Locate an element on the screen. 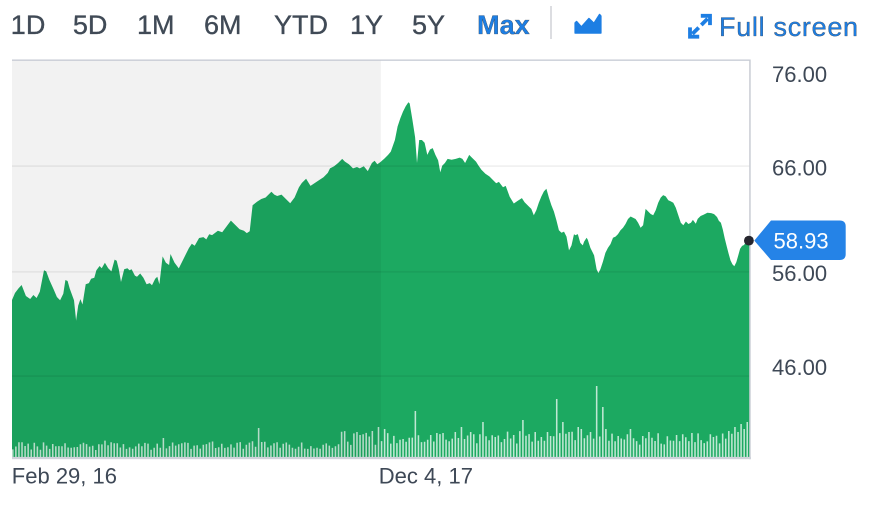  svg-text: YTD is located at coordinates (301, 25).